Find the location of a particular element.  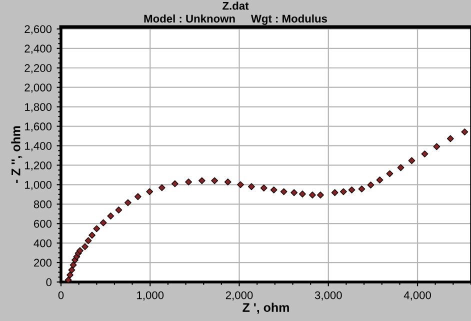

y-tick-label: 400 is located at coordinates (43, 243).